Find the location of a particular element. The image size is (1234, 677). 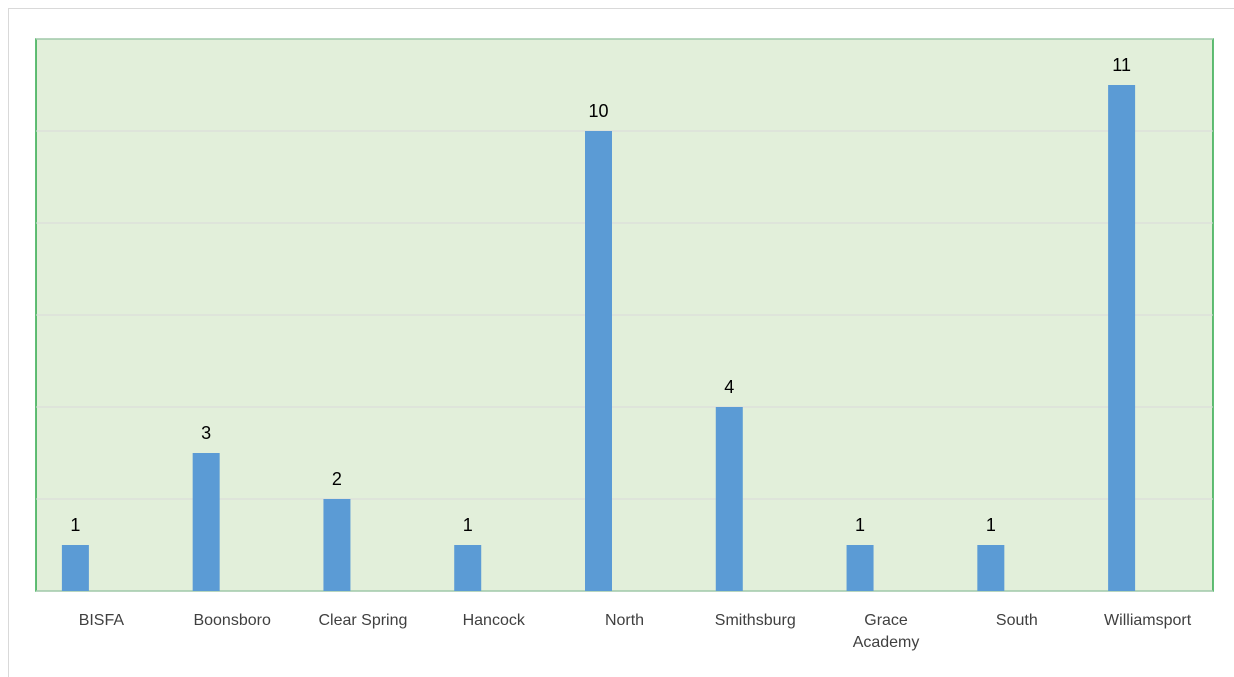

x-tick-label: Boonsboro is located at coordinates (232, 620).